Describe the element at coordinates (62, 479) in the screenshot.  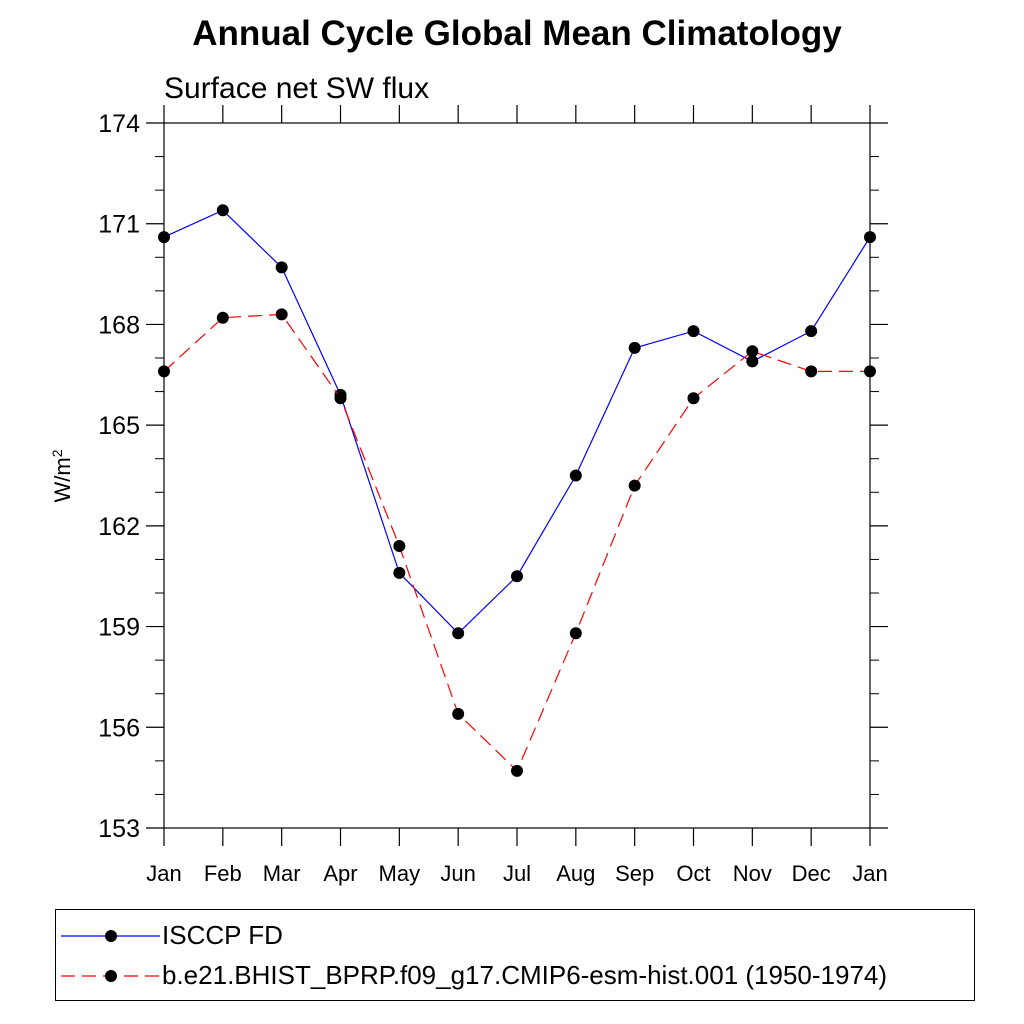
I see `y-axis-label-text: W/m` at that location.